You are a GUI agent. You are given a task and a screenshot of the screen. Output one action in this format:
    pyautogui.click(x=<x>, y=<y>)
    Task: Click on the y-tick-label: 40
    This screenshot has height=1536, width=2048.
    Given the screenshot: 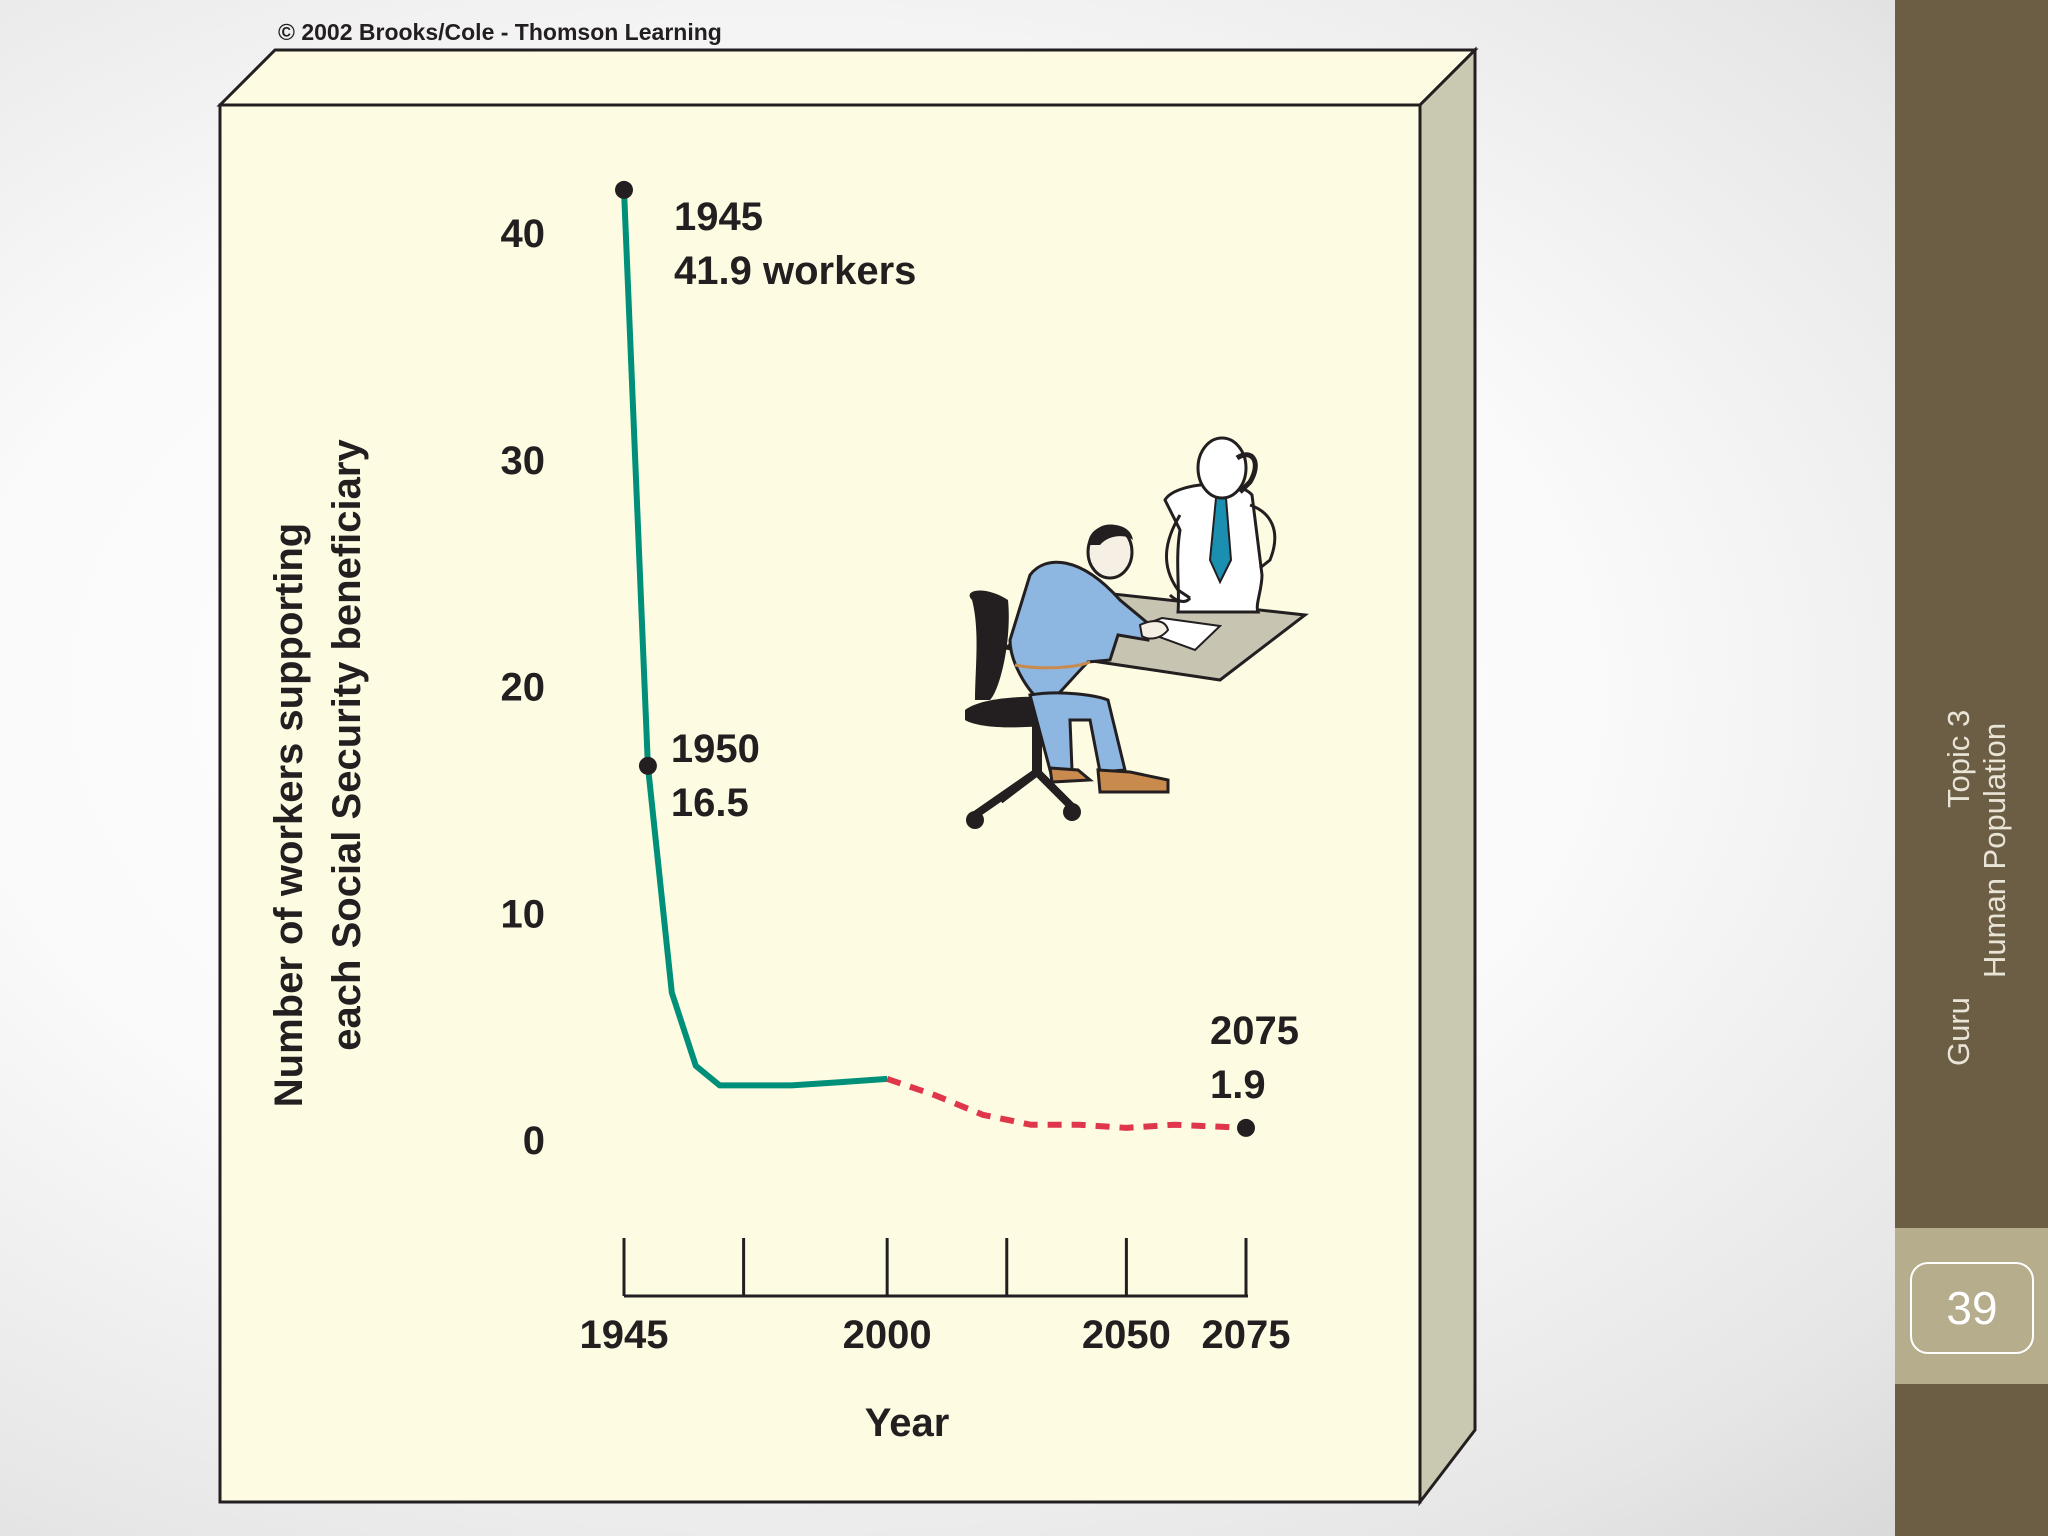 What is the action you would take?
    pyautogui.click(x=523, y=234)
    